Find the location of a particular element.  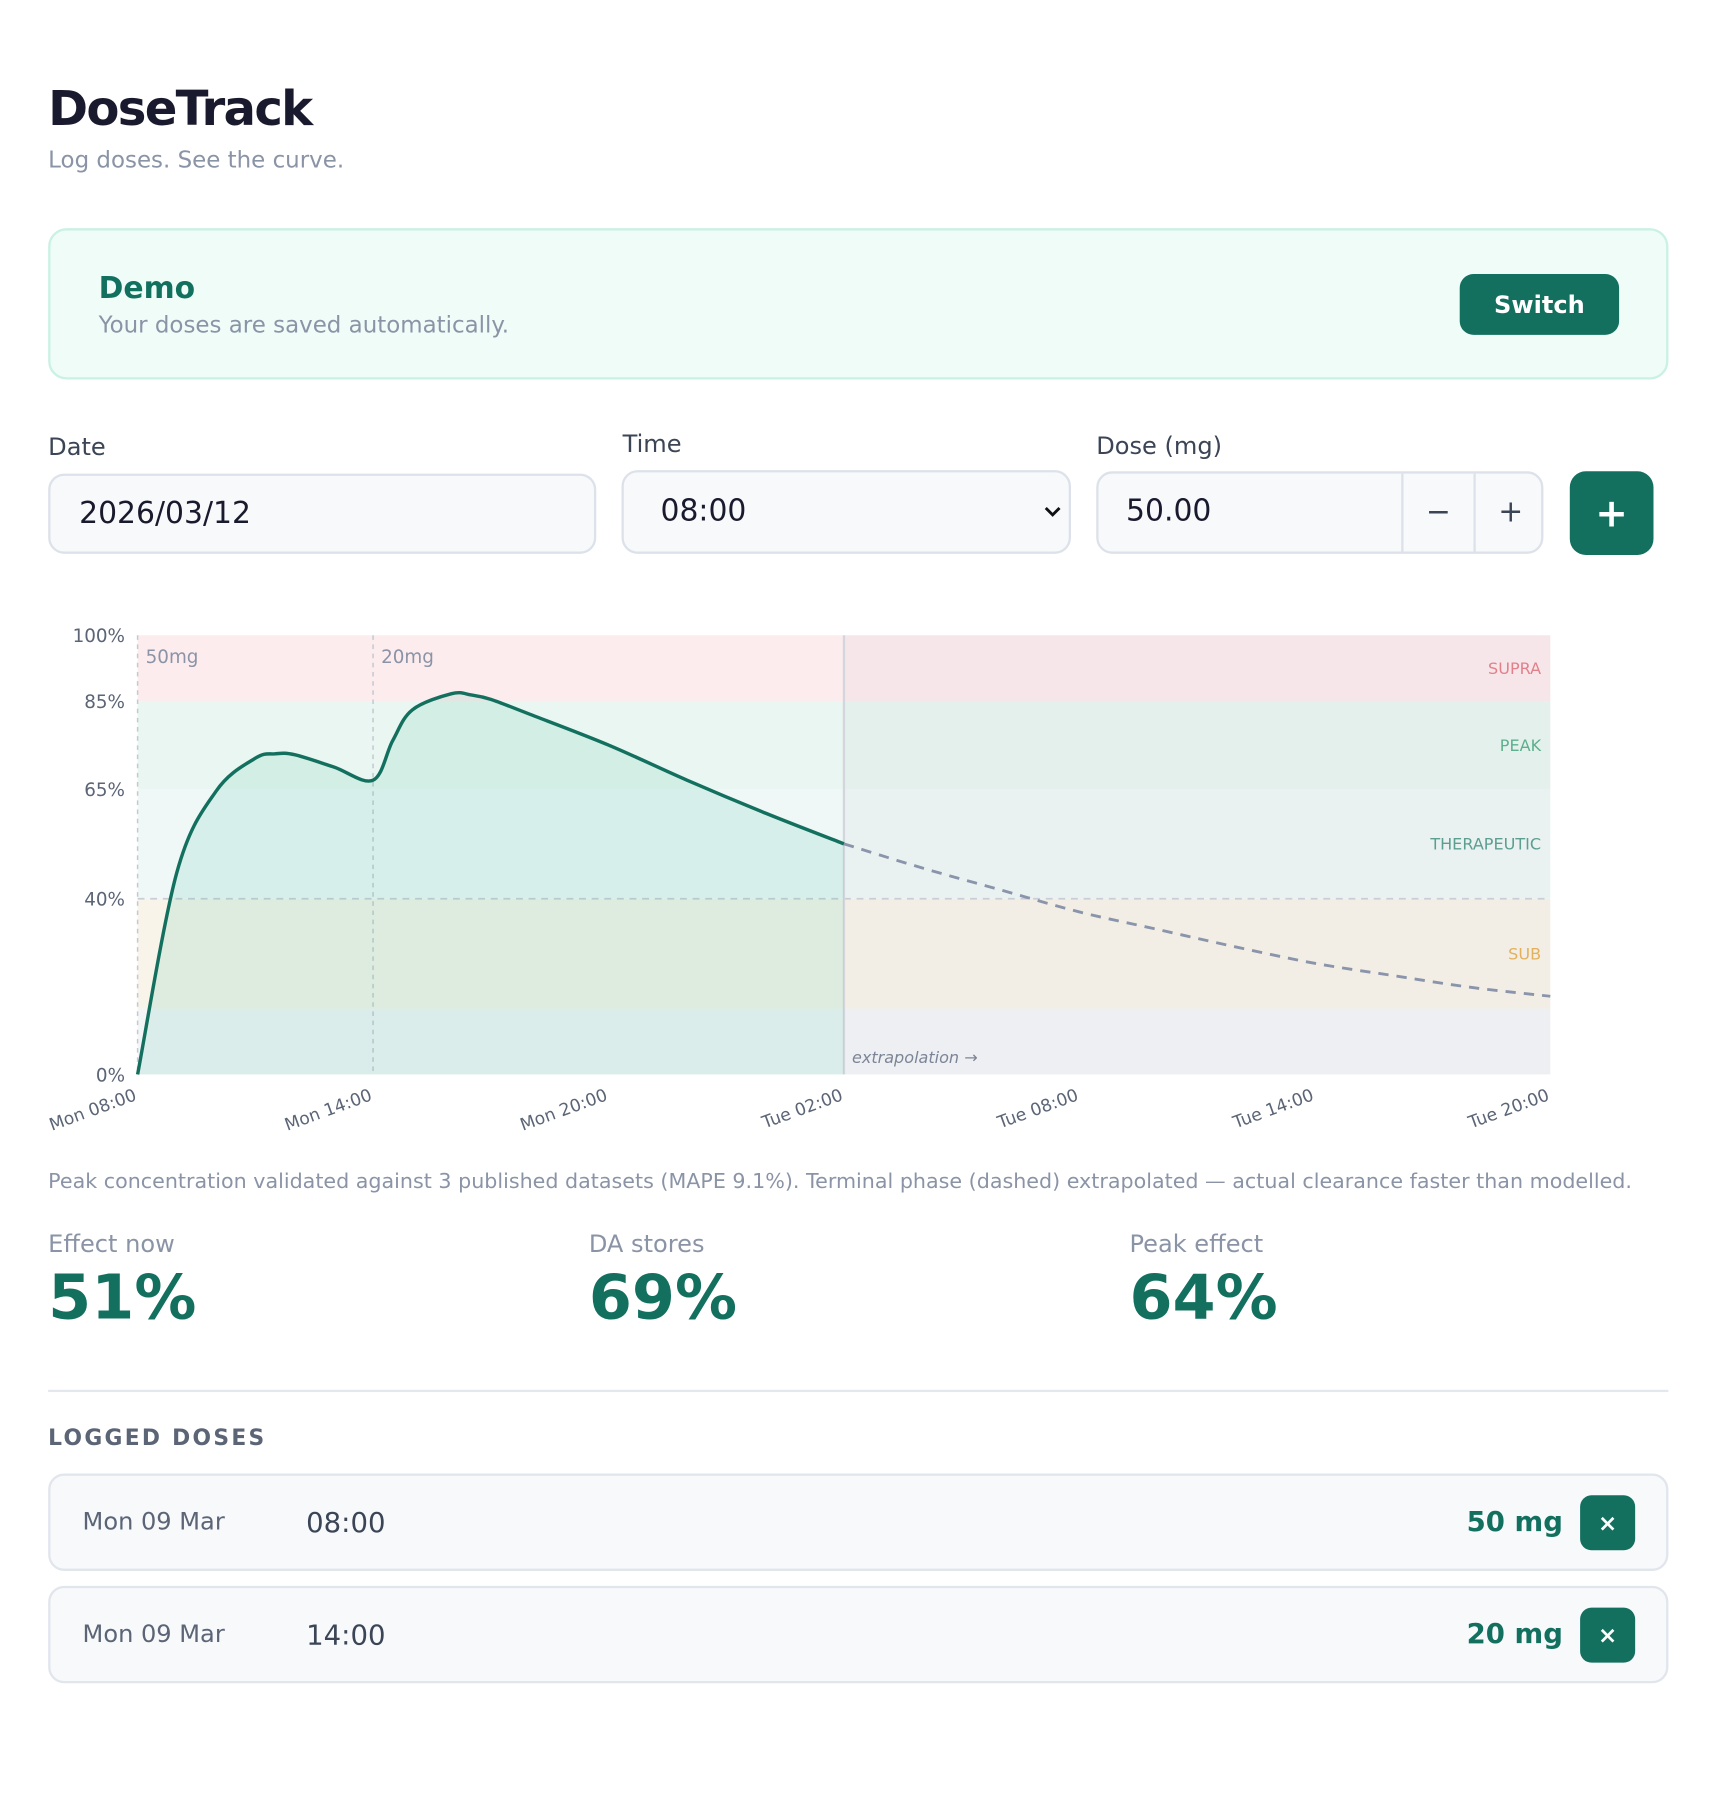

date-value: 2026/03/12 is located at coordinates (165, 513).